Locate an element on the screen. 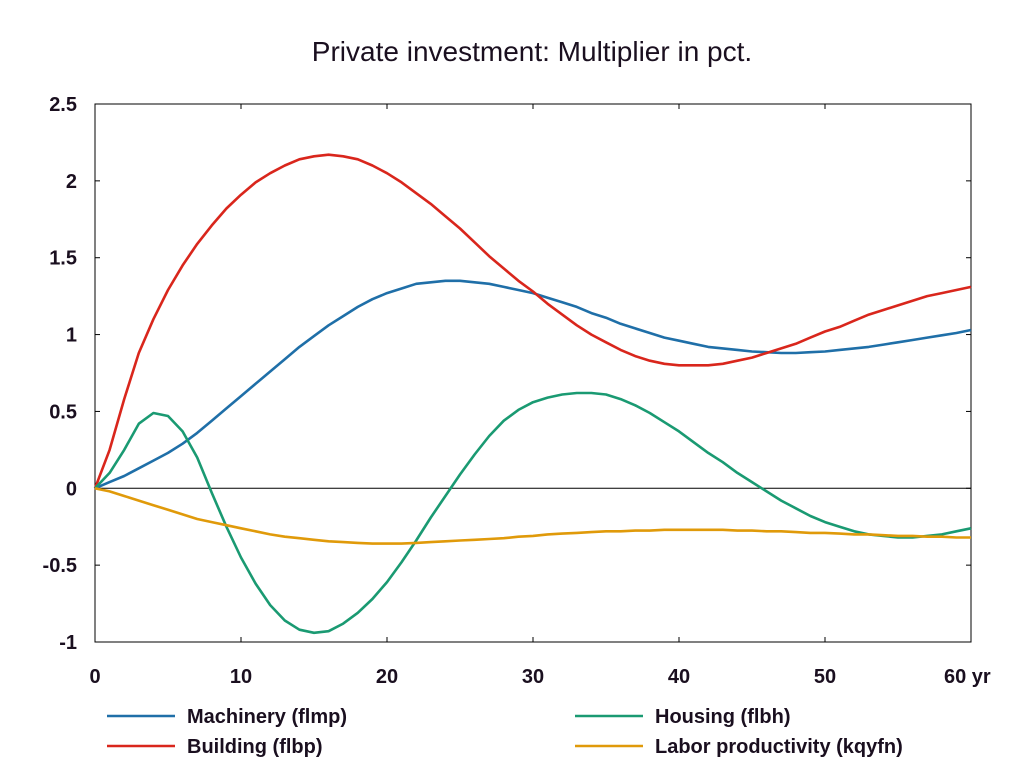  ytick-label: 2 is located at coordinates (71, 182).